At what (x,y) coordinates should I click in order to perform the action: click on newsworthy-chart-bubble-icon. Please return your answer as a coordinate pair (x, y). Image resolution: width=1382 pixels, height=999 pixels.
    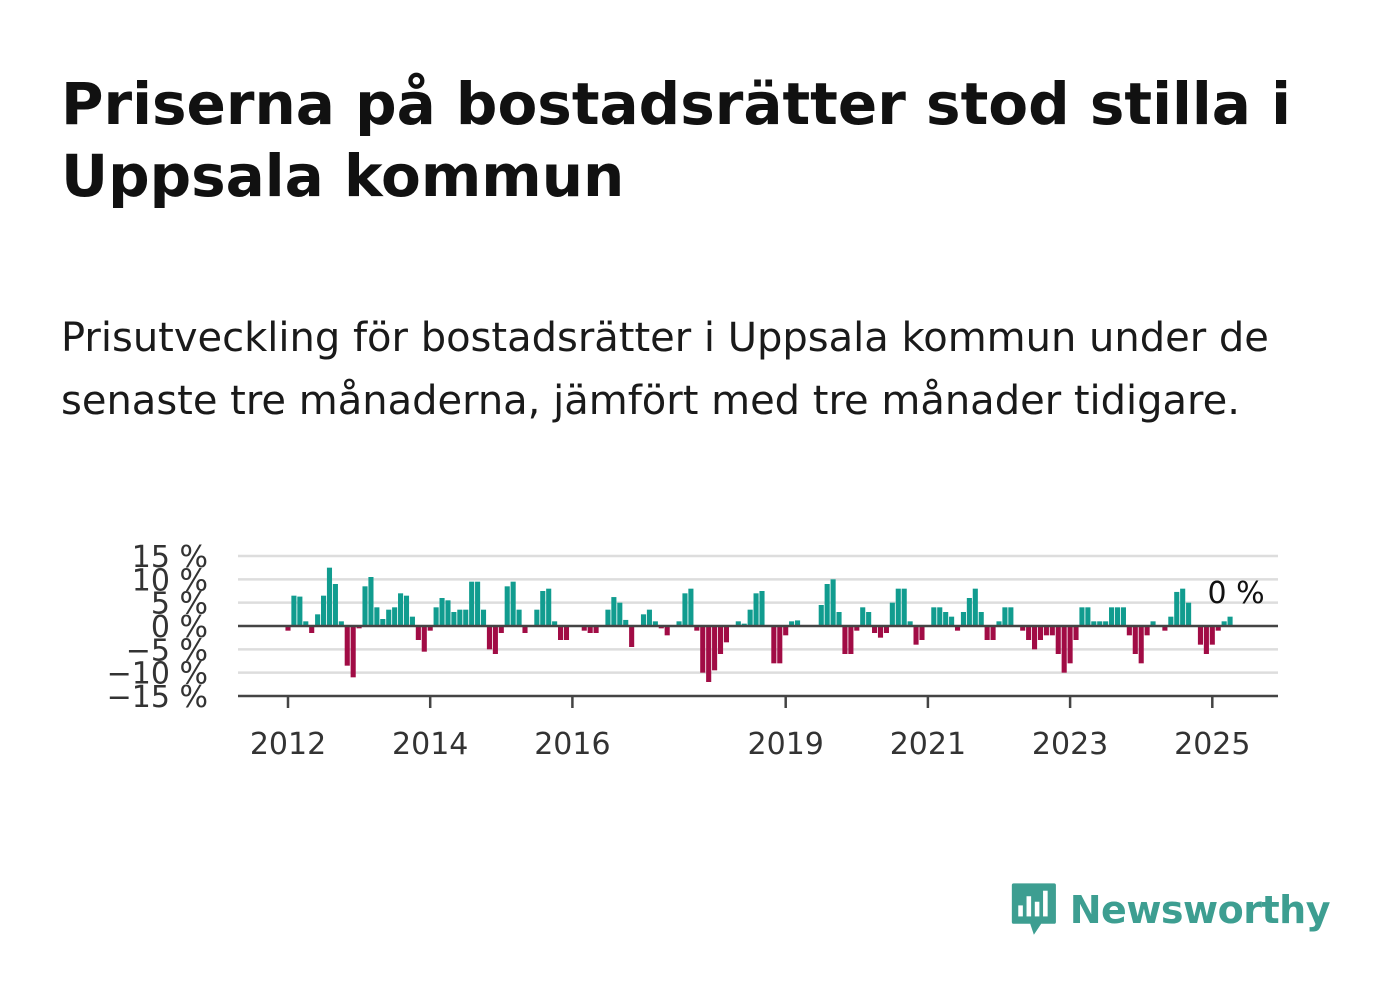
    Looking at the image, I should click on (1033, 909).